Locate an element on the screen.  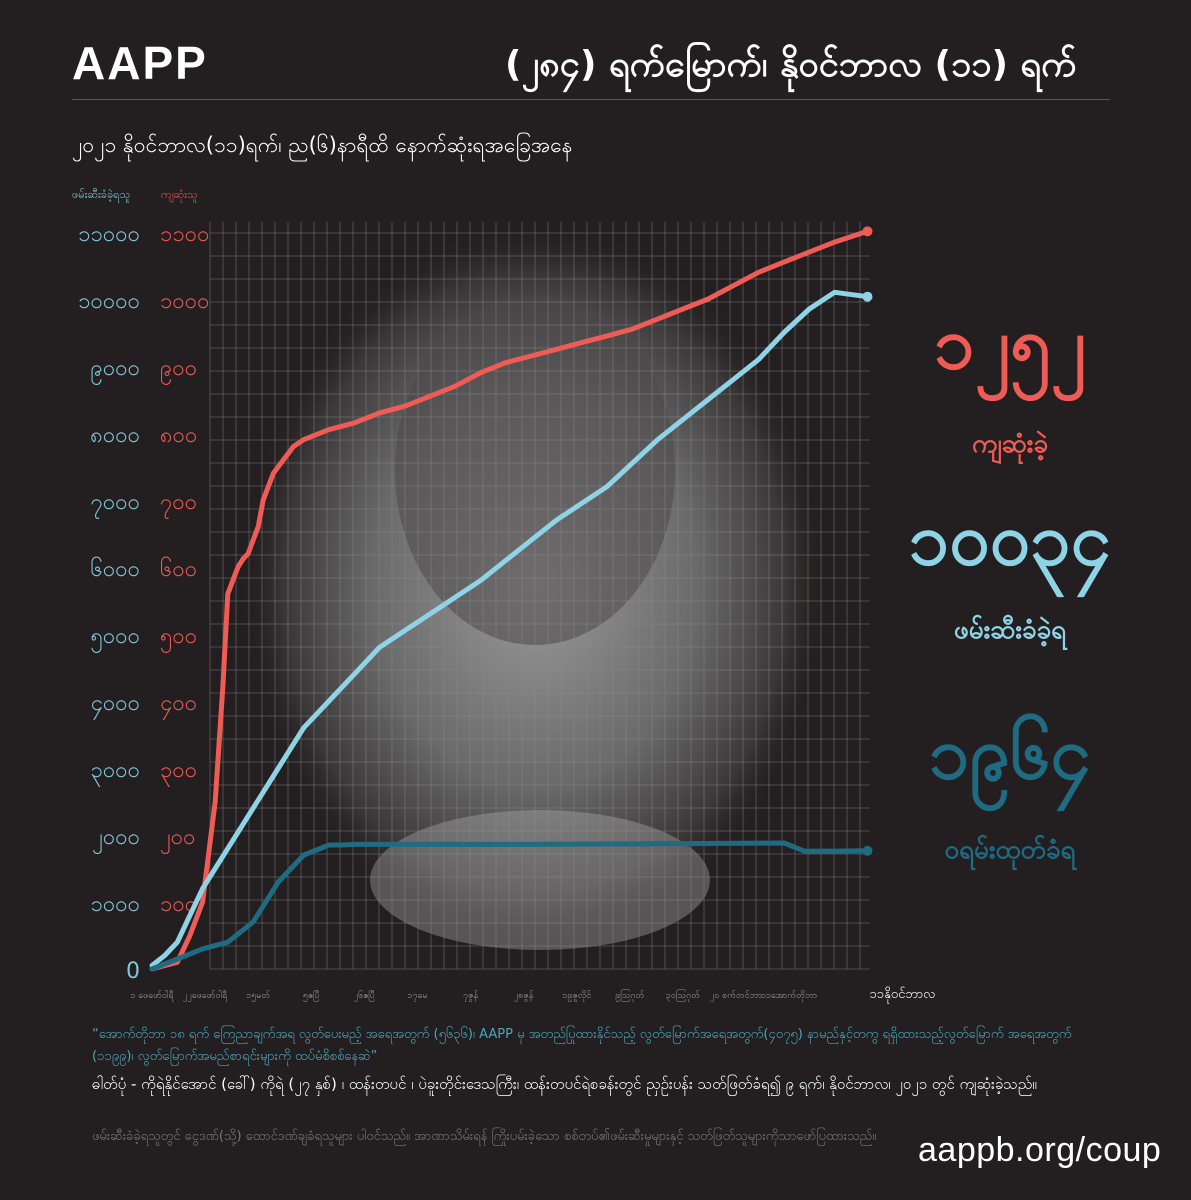
arrested-label: ဖမ်းဆီးခံခဲ့ရ is located at coordinates (1010, 630).